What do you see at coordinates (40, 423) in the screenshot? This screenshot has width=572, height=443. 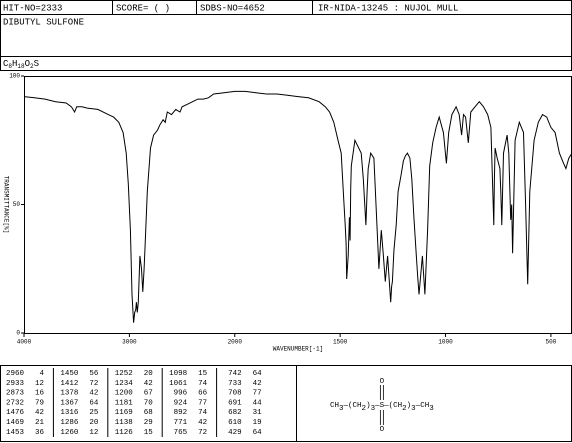 I see `peak-transmittance: 21` at bounding box center [40, 423].